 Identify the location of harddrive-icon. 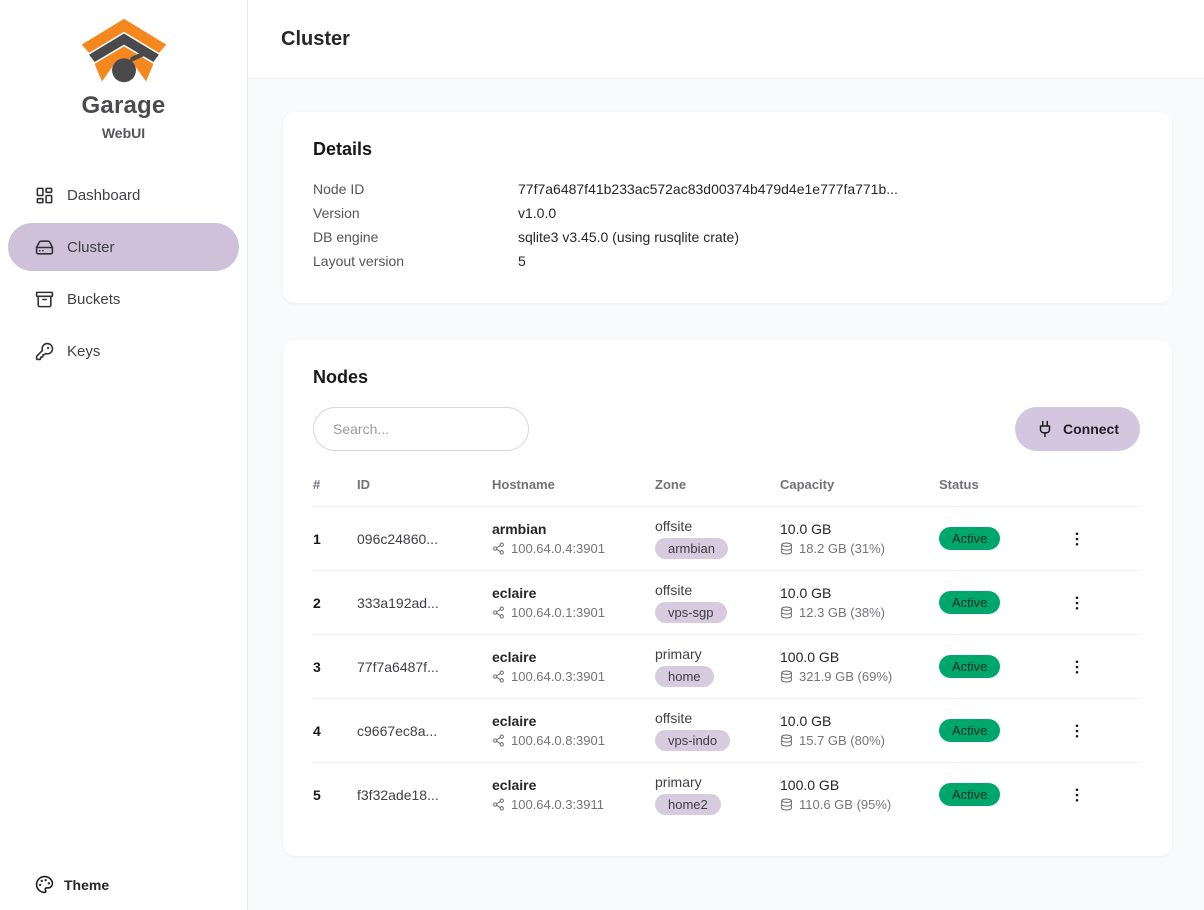
(44, 247).